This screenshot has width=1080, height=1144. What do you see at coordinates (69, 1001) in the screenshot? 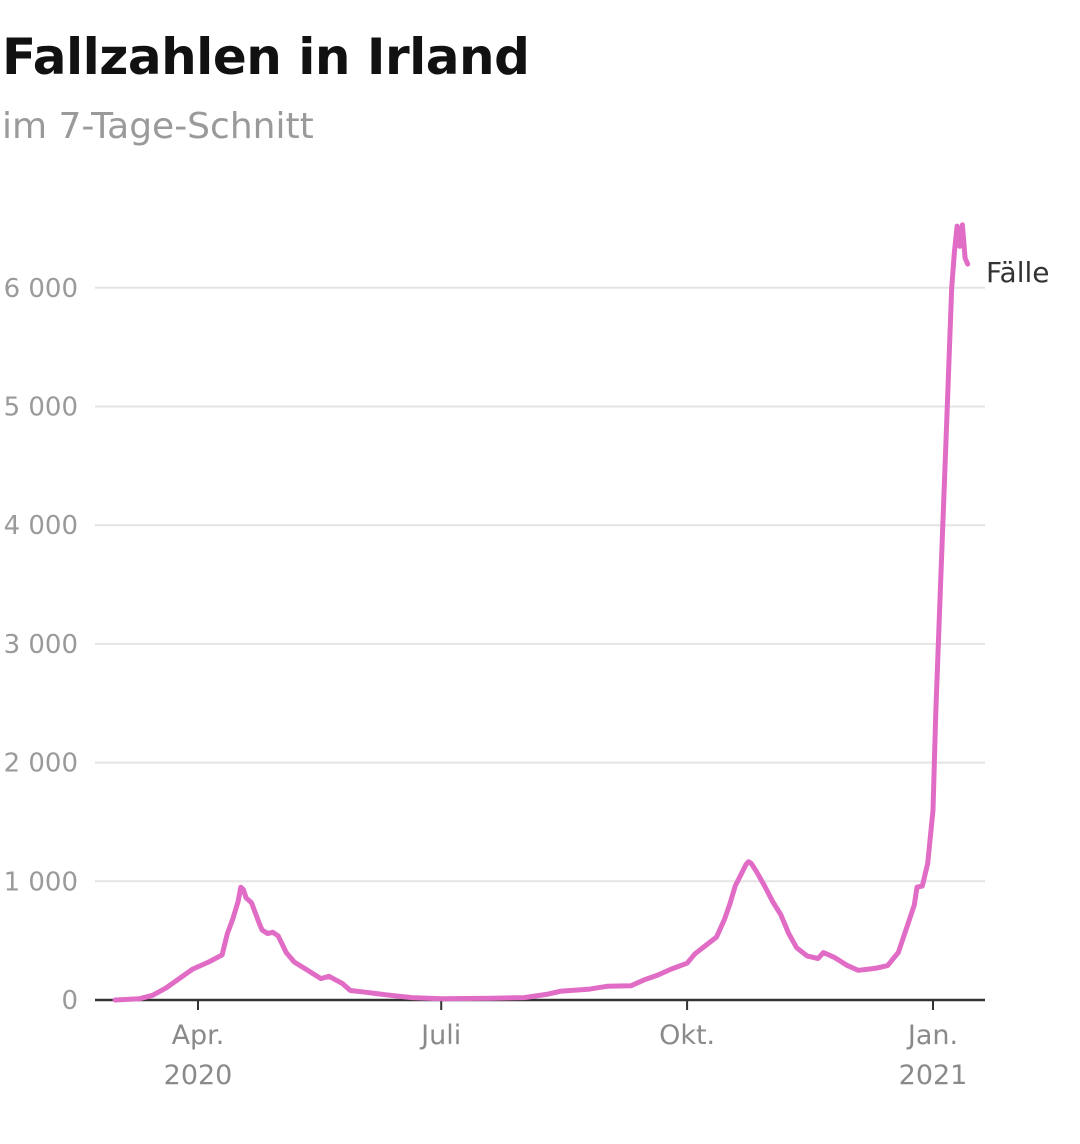
I see `y-tick-label: 0` at bounding box center [69, 1001].